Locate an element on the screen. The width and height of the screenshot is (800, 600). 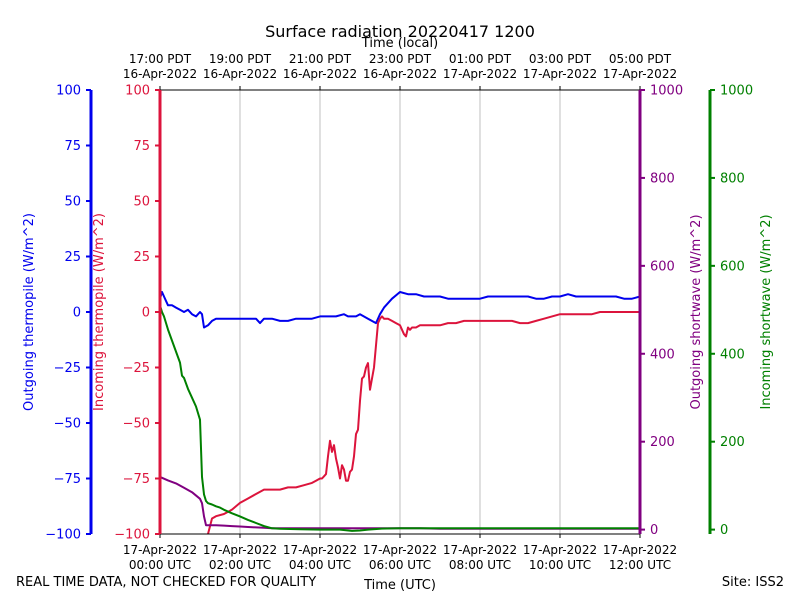
quality-note: REAL TIME DATA, NOT CHECKED FOR QUALITY is located at coordinates (166, 582).